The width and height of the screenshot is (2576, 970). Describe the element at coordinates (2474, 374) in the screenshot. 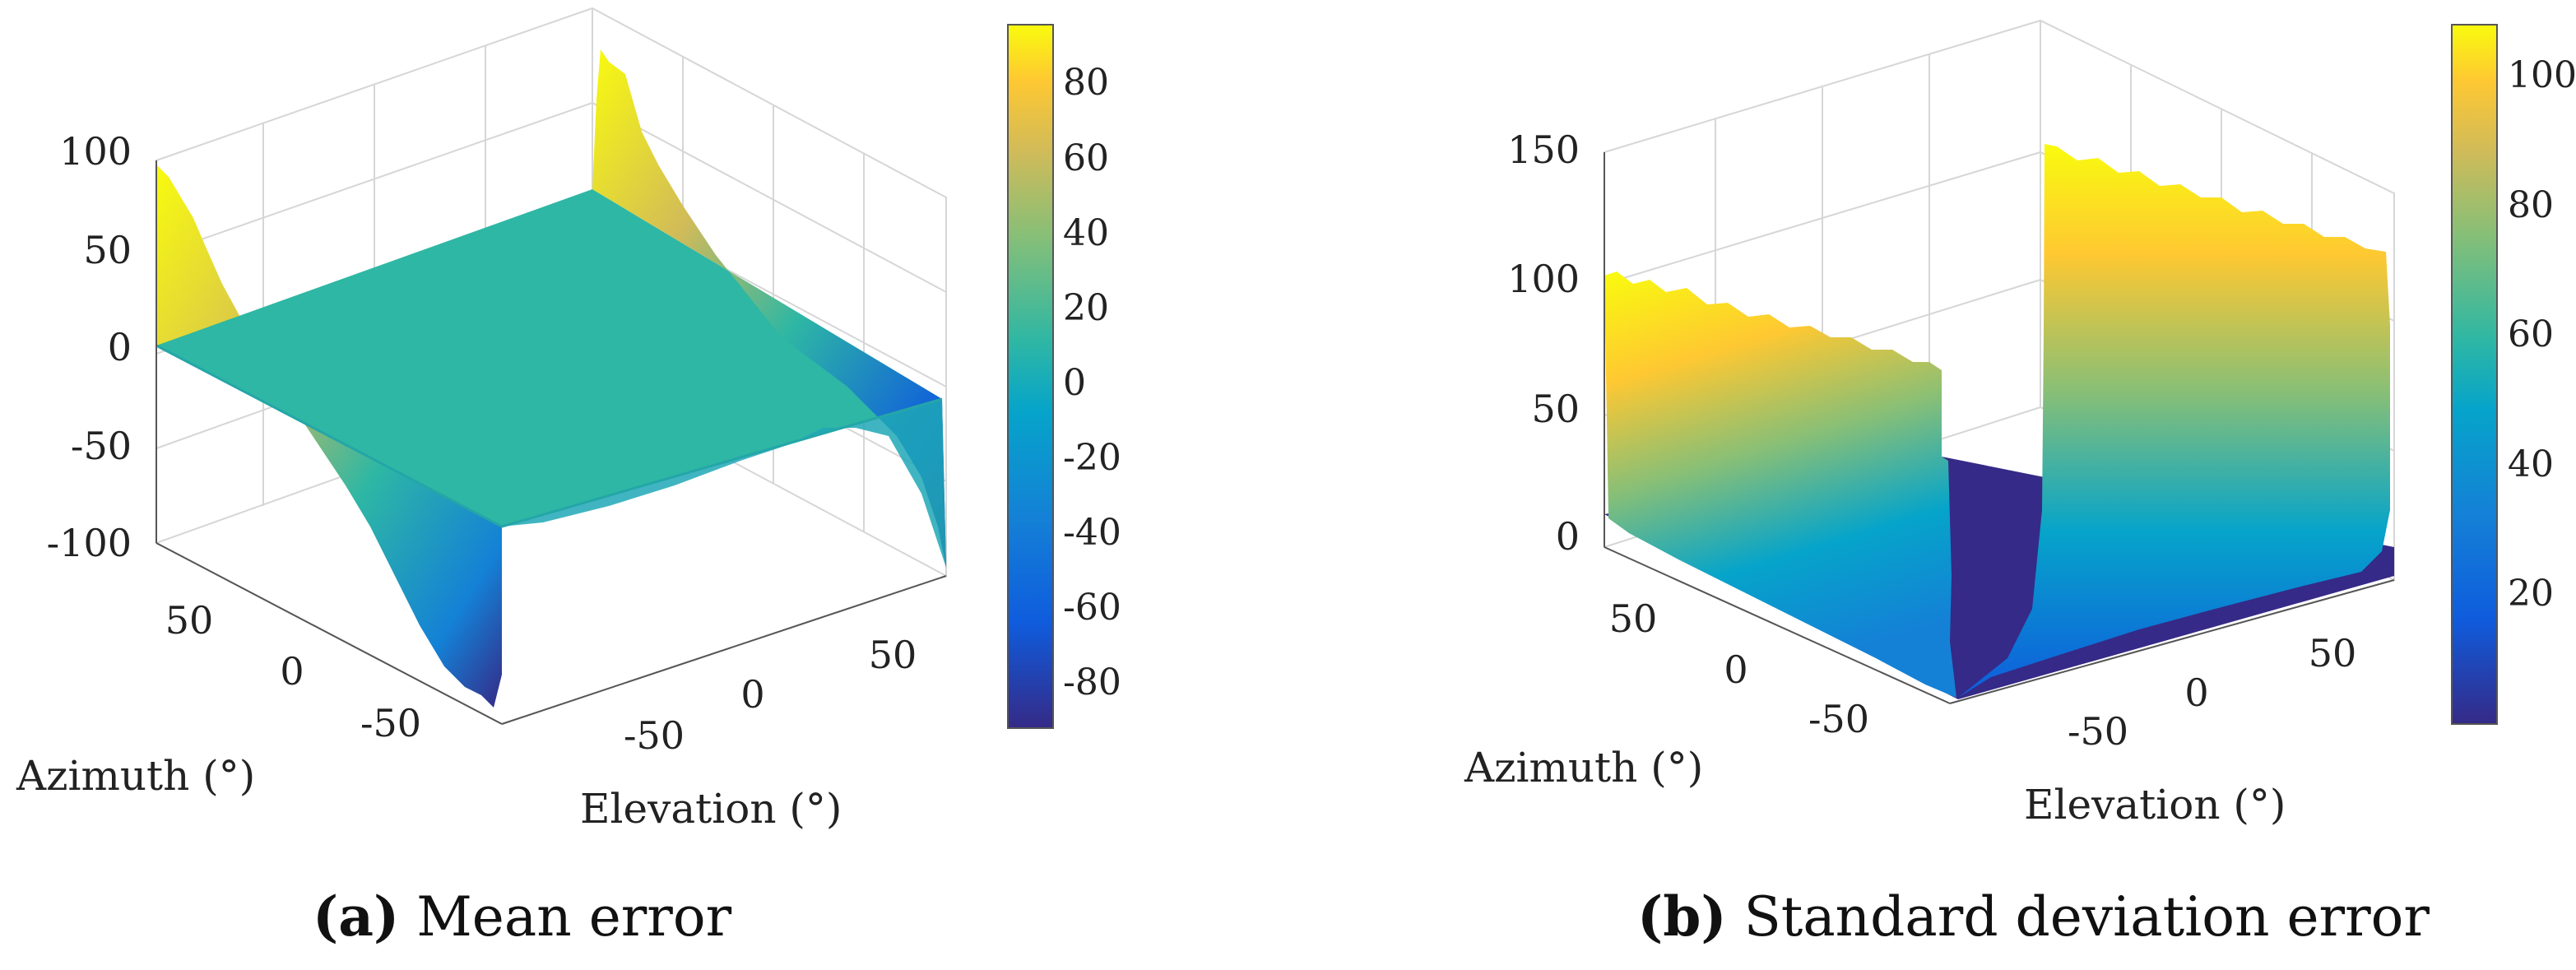

I see `panel-b-colorbar-bar` at that location.